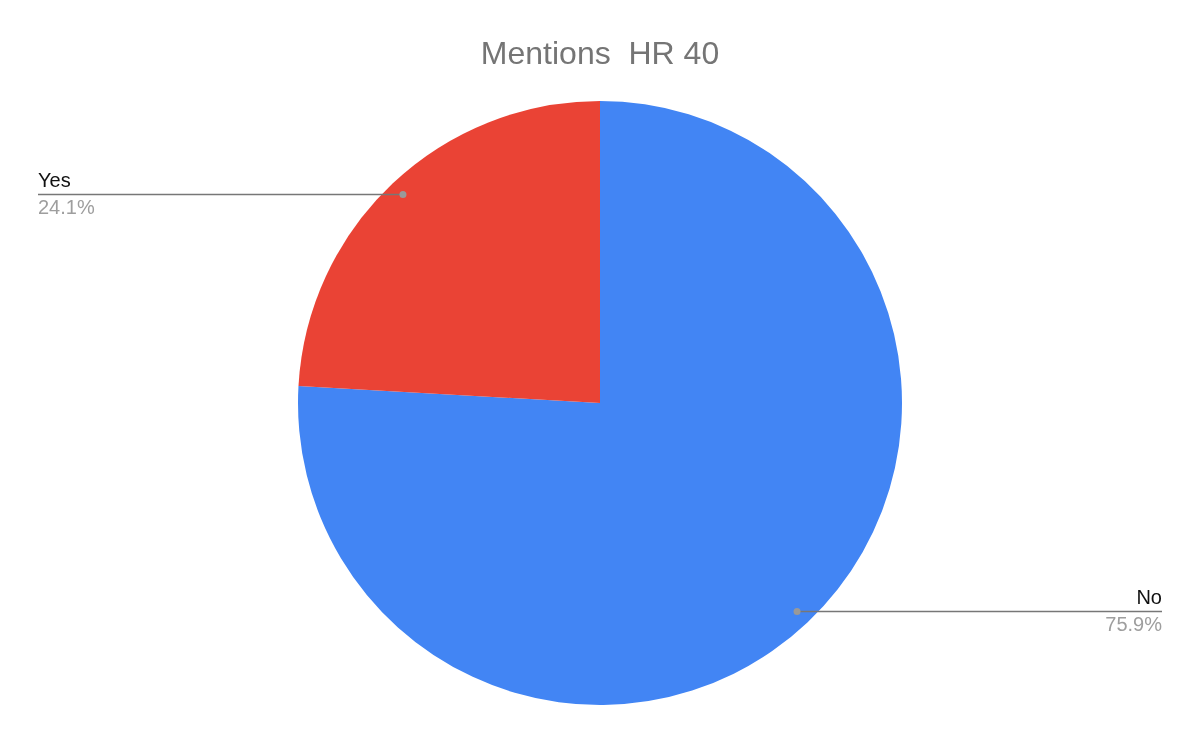  What do you see at coordinates (54, 179) in the screenshot?
I see `slice-label: Yes` at bounding box center [54, 179].